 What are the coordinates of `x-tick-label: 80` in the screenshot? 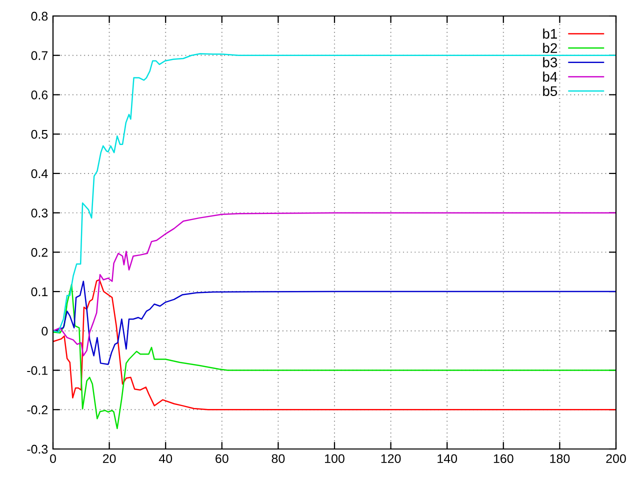 It's located at (278, 459).